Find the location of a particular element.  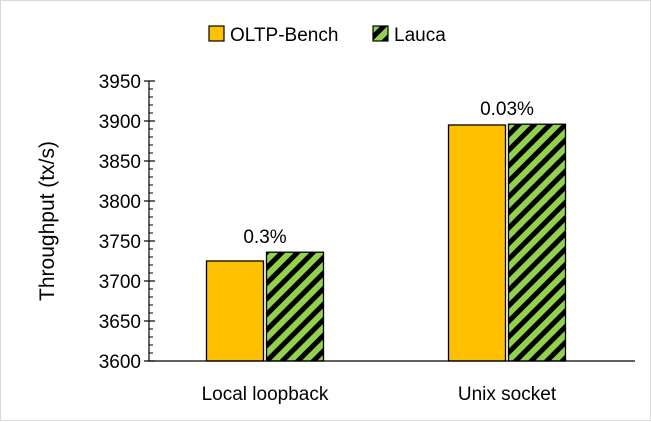

y-tick-label: 3700 is located at coordinates (120, 282).